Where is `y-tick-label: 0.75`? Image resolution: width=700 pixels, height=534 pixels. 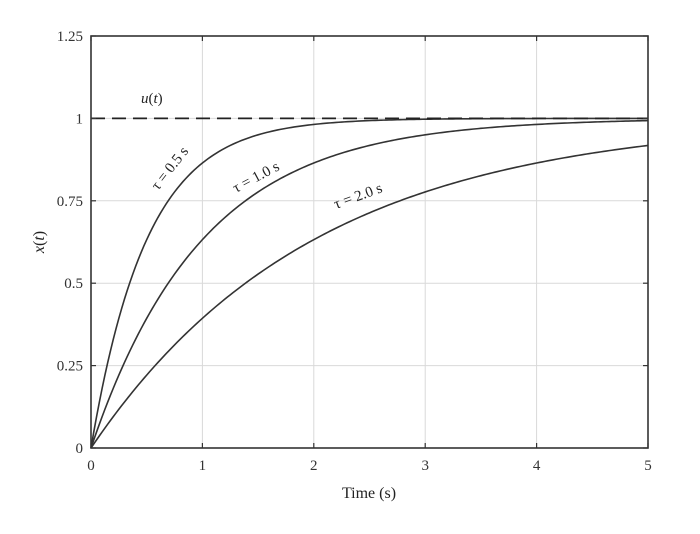 y-tick-label: 0.75 is located at coordinates (70, 202).